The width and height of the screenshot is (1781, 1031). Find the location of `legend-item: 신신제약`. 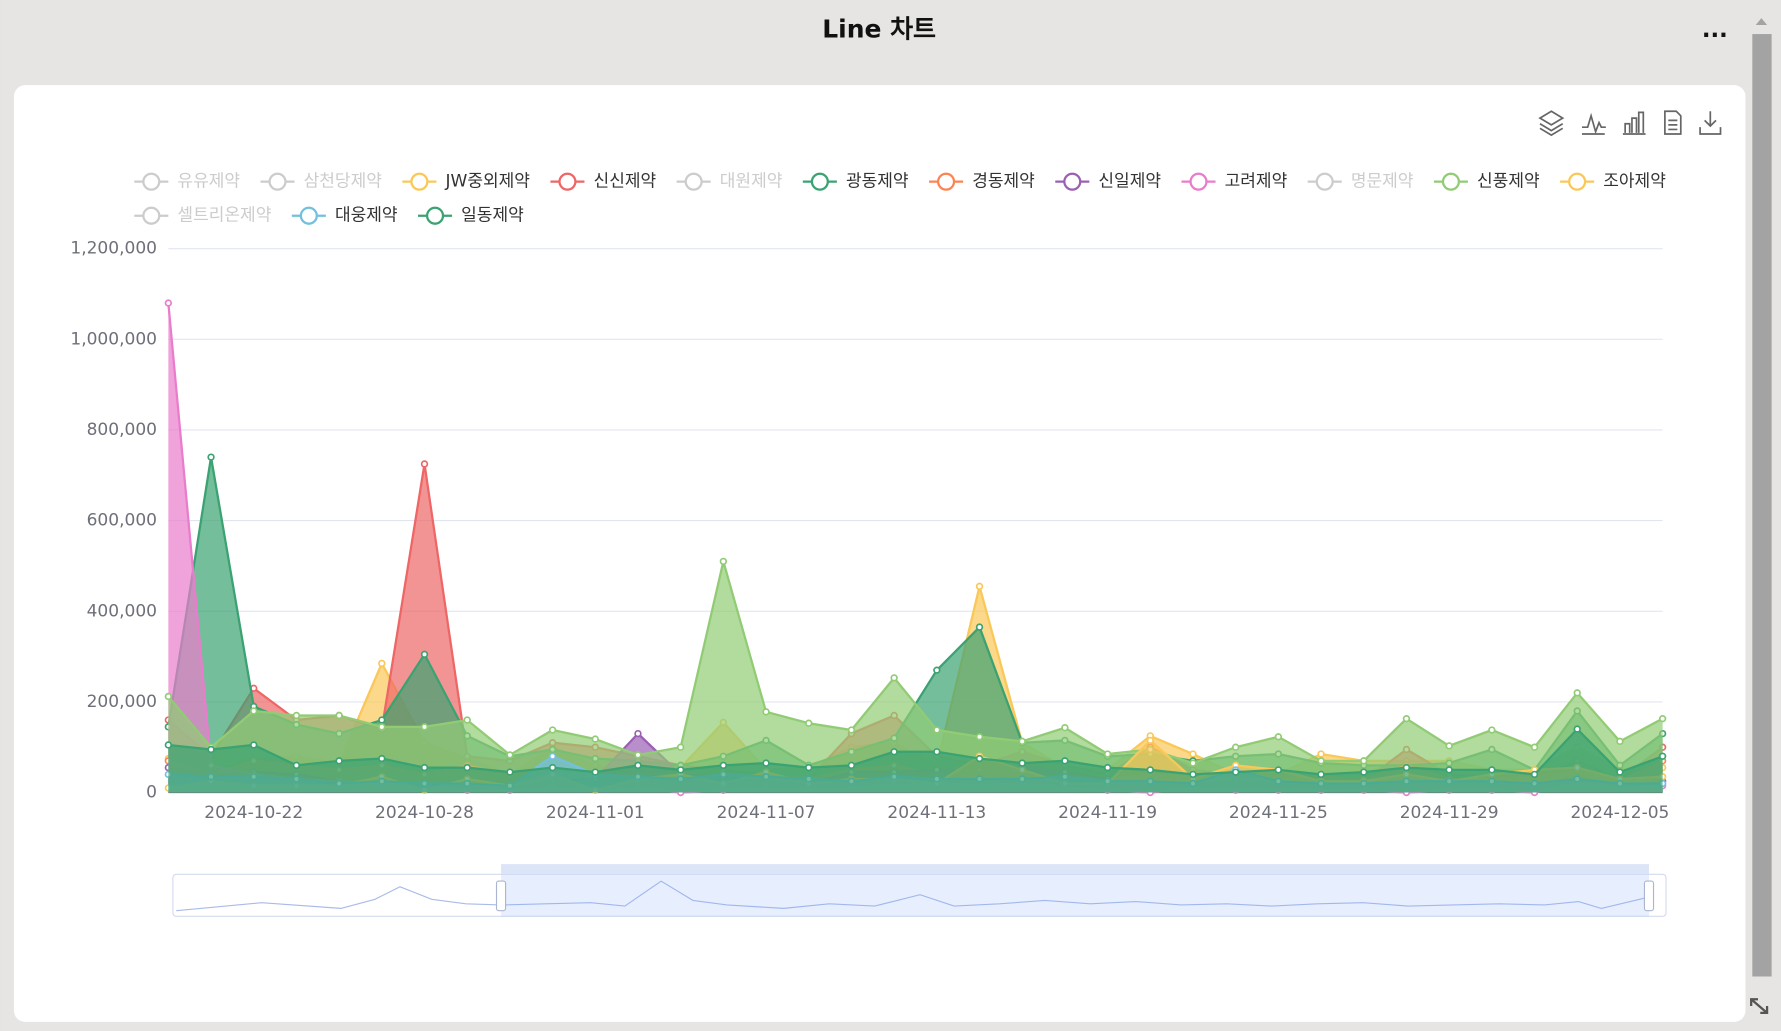

legend-item: 신신제약 is located at coordinates (603, 182).